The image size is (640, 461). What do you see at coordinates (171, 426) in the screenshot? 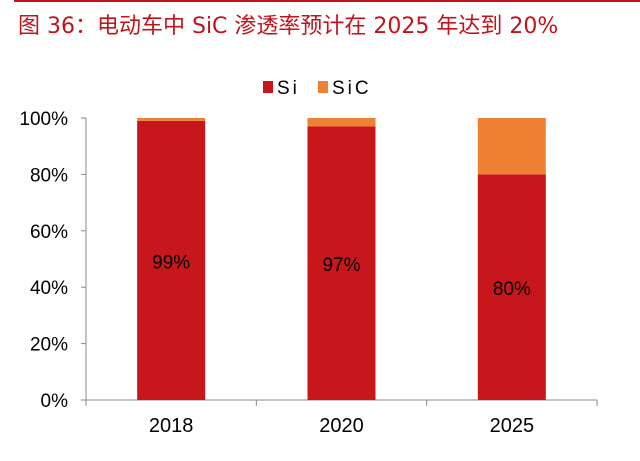
I see `x-tick-label: 2018` at bounding box center [171, 426].